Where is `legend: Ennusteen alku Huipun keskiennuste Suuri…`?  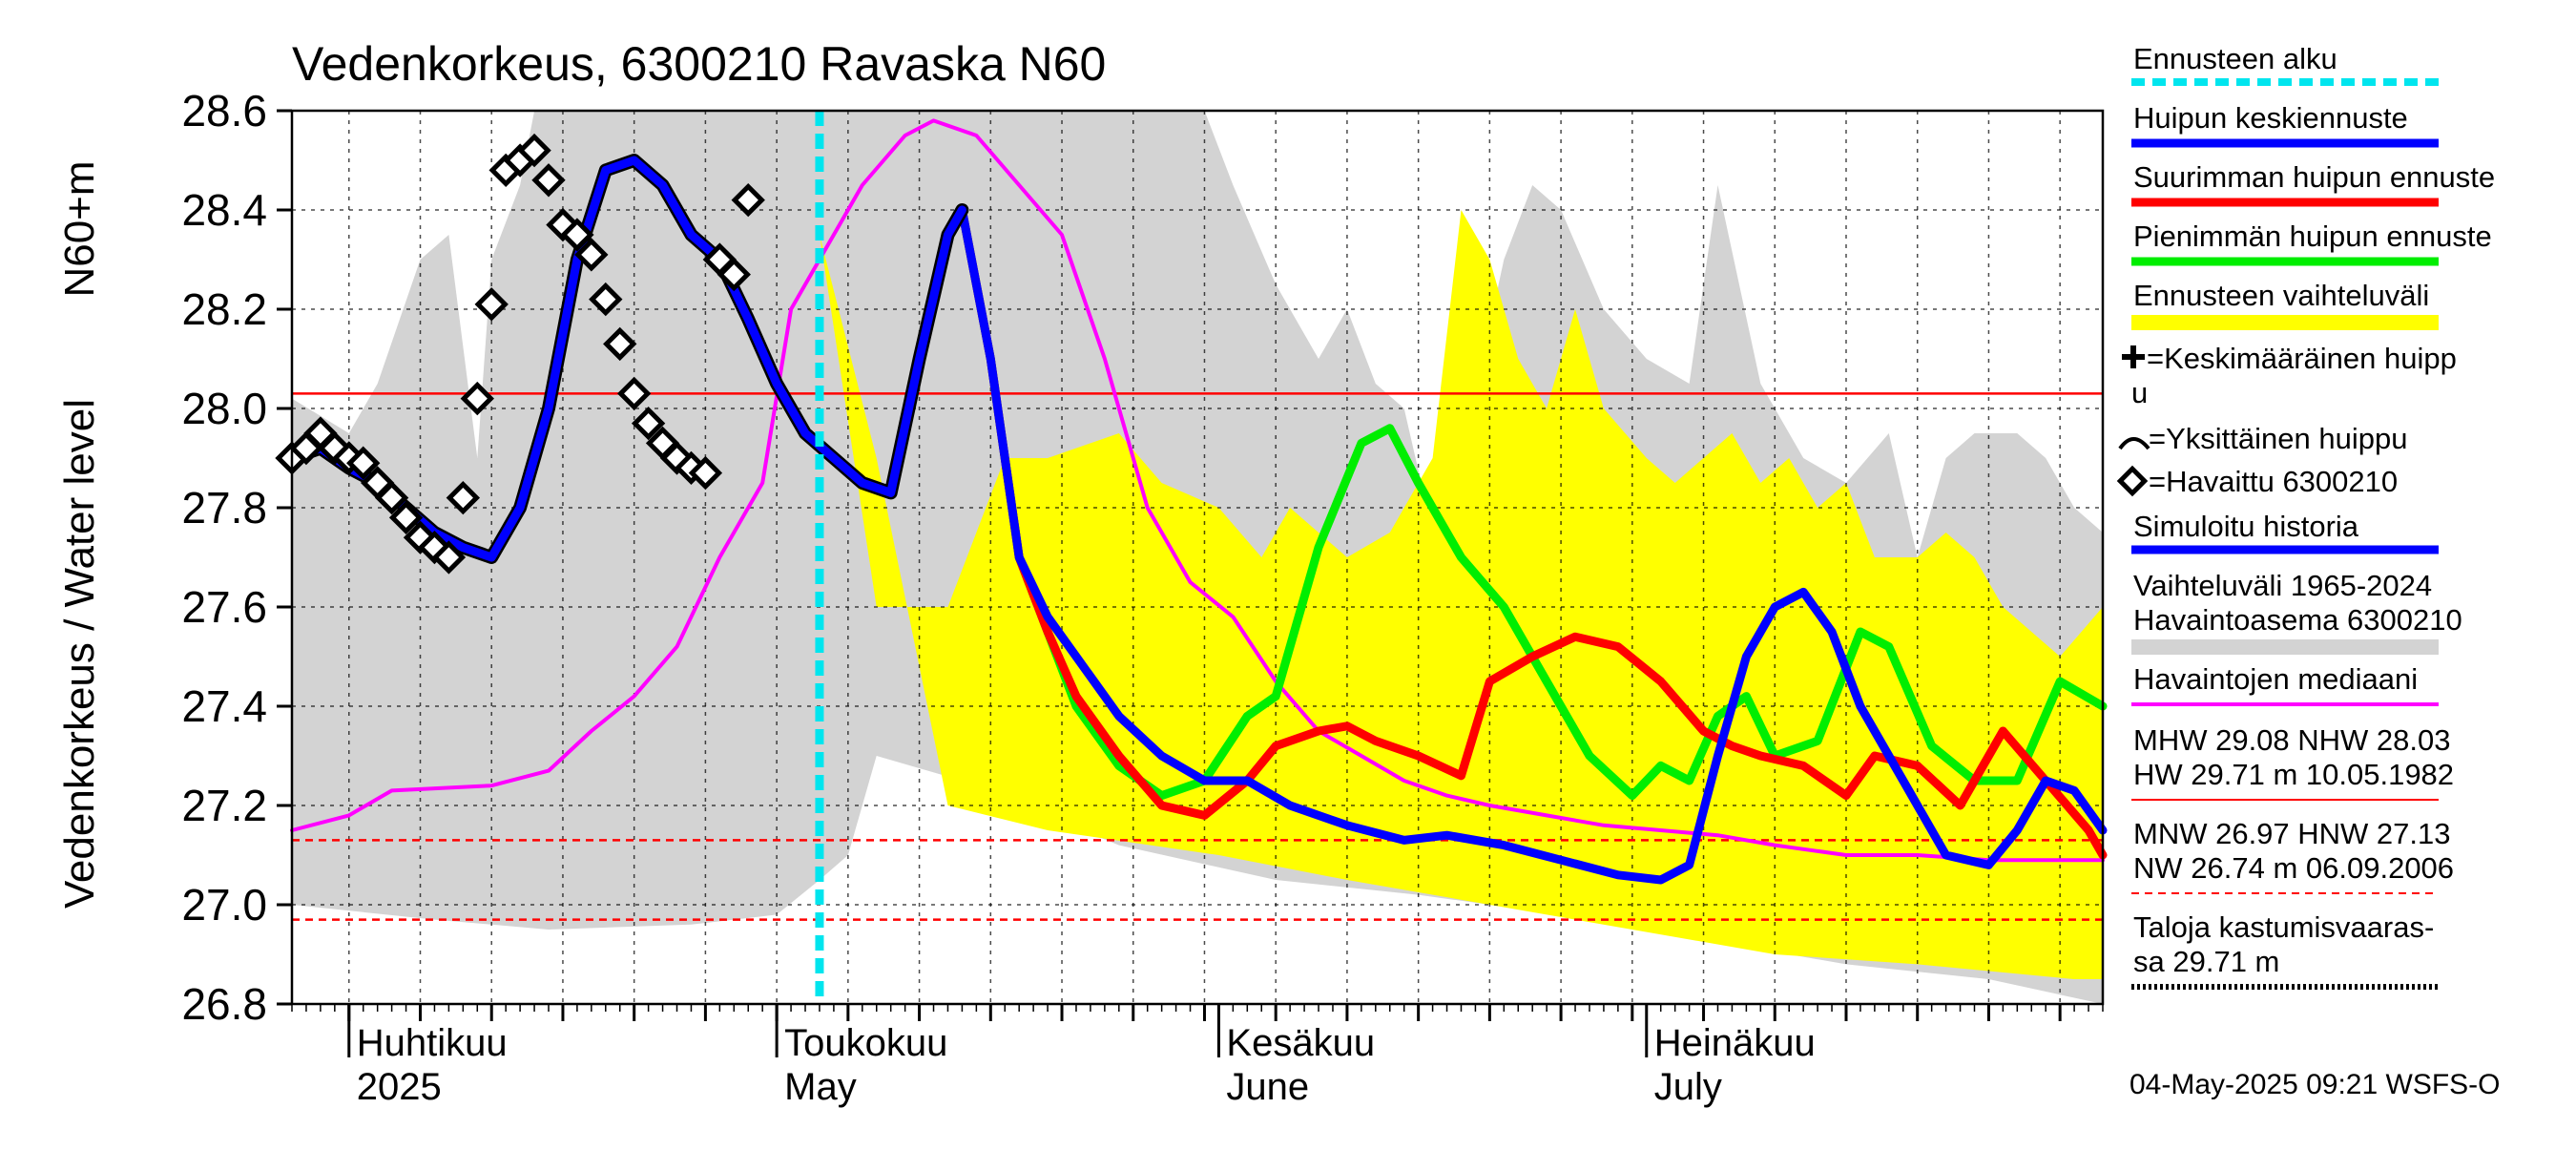
legend: Ennusteen alku Huipun keskiennuste Suuri… is located at coordinates (2305, 516).